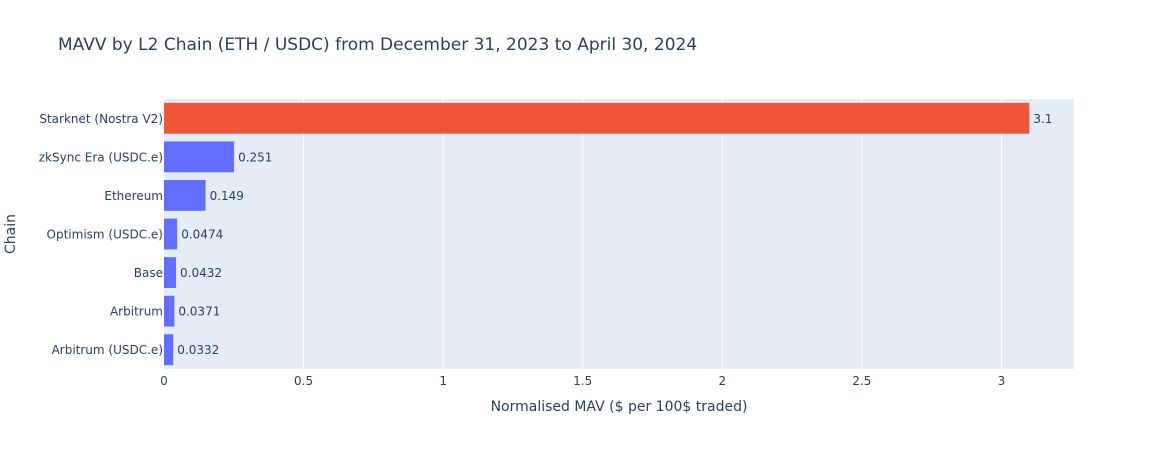 This screenshot has width=1154, height=454. What do you see at coordinates (443, 381) in the screenshot?
I see `x-tick-label: 1` at bounding box center [443, 381].